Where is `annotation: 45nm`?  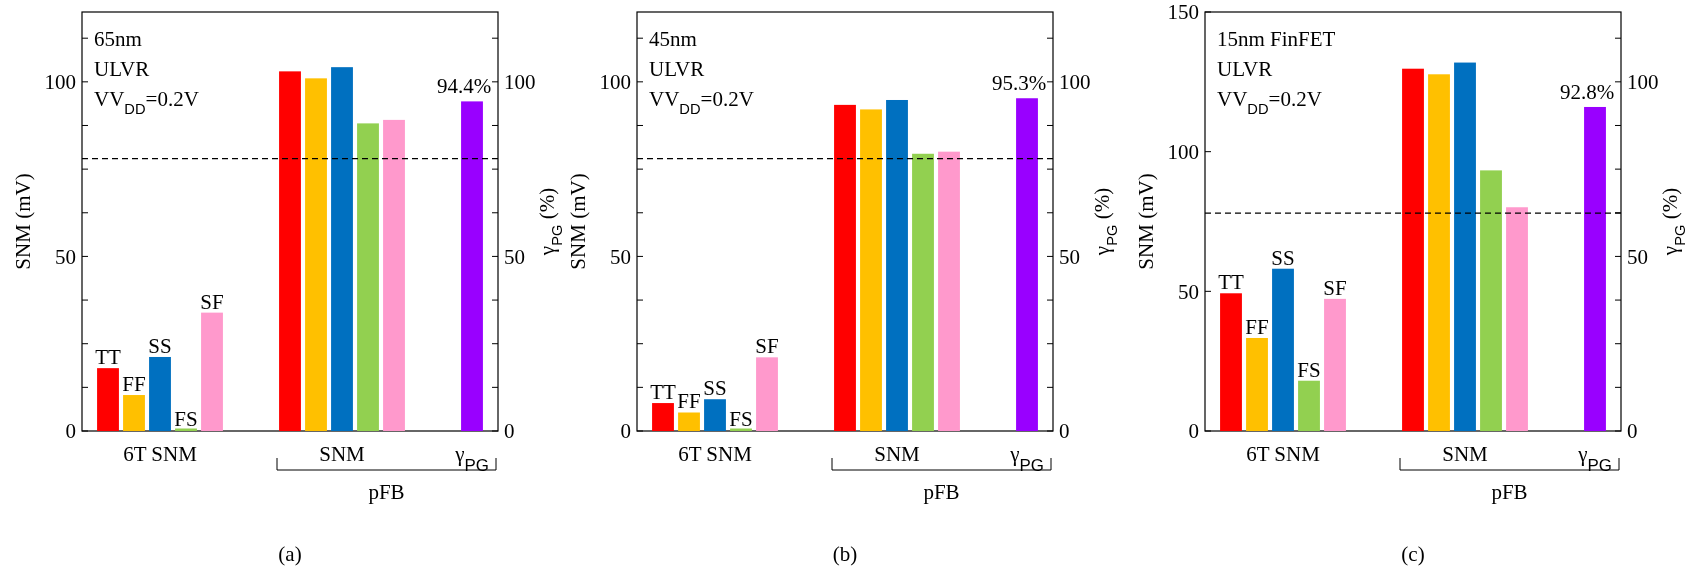 annotation: 45nm is located at coordinates (673, 39).